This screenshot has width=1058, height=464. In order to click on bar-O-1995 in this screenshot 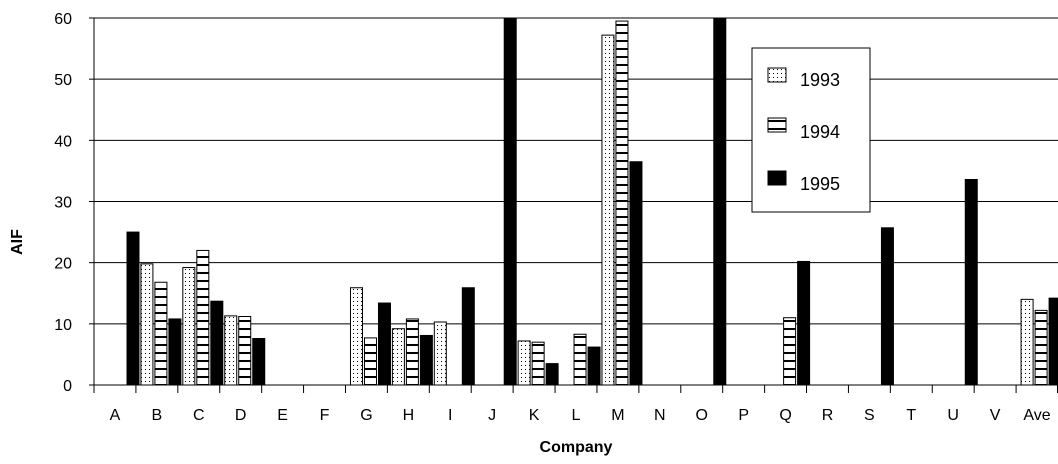, I will do `click(720, 201)`.